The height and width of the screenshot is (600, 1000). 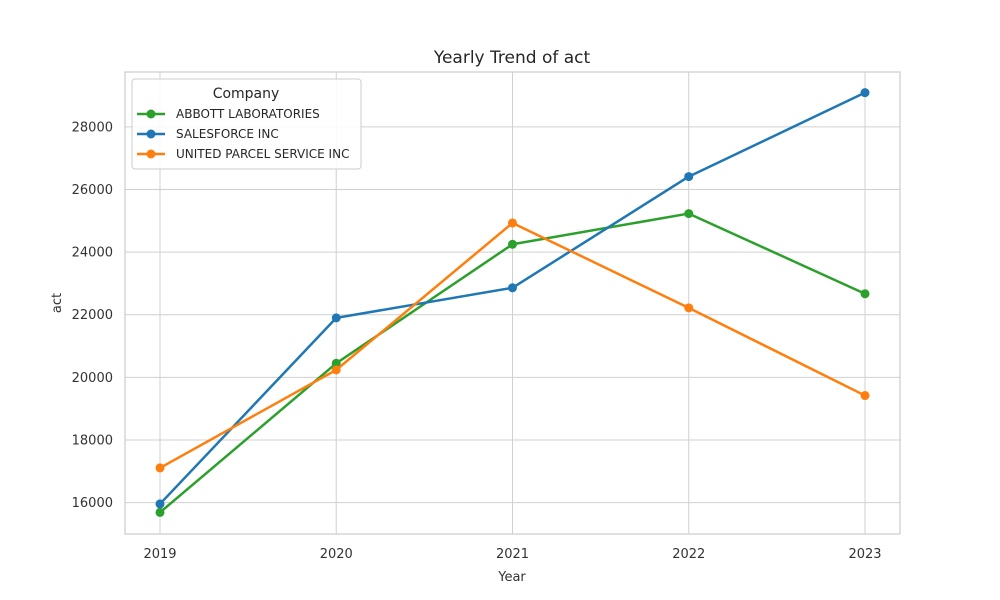 What do you see at coordinates (92, 127) in the screenshot?
I see `y-tick-label: 28000` at bounding box center [92, 127].